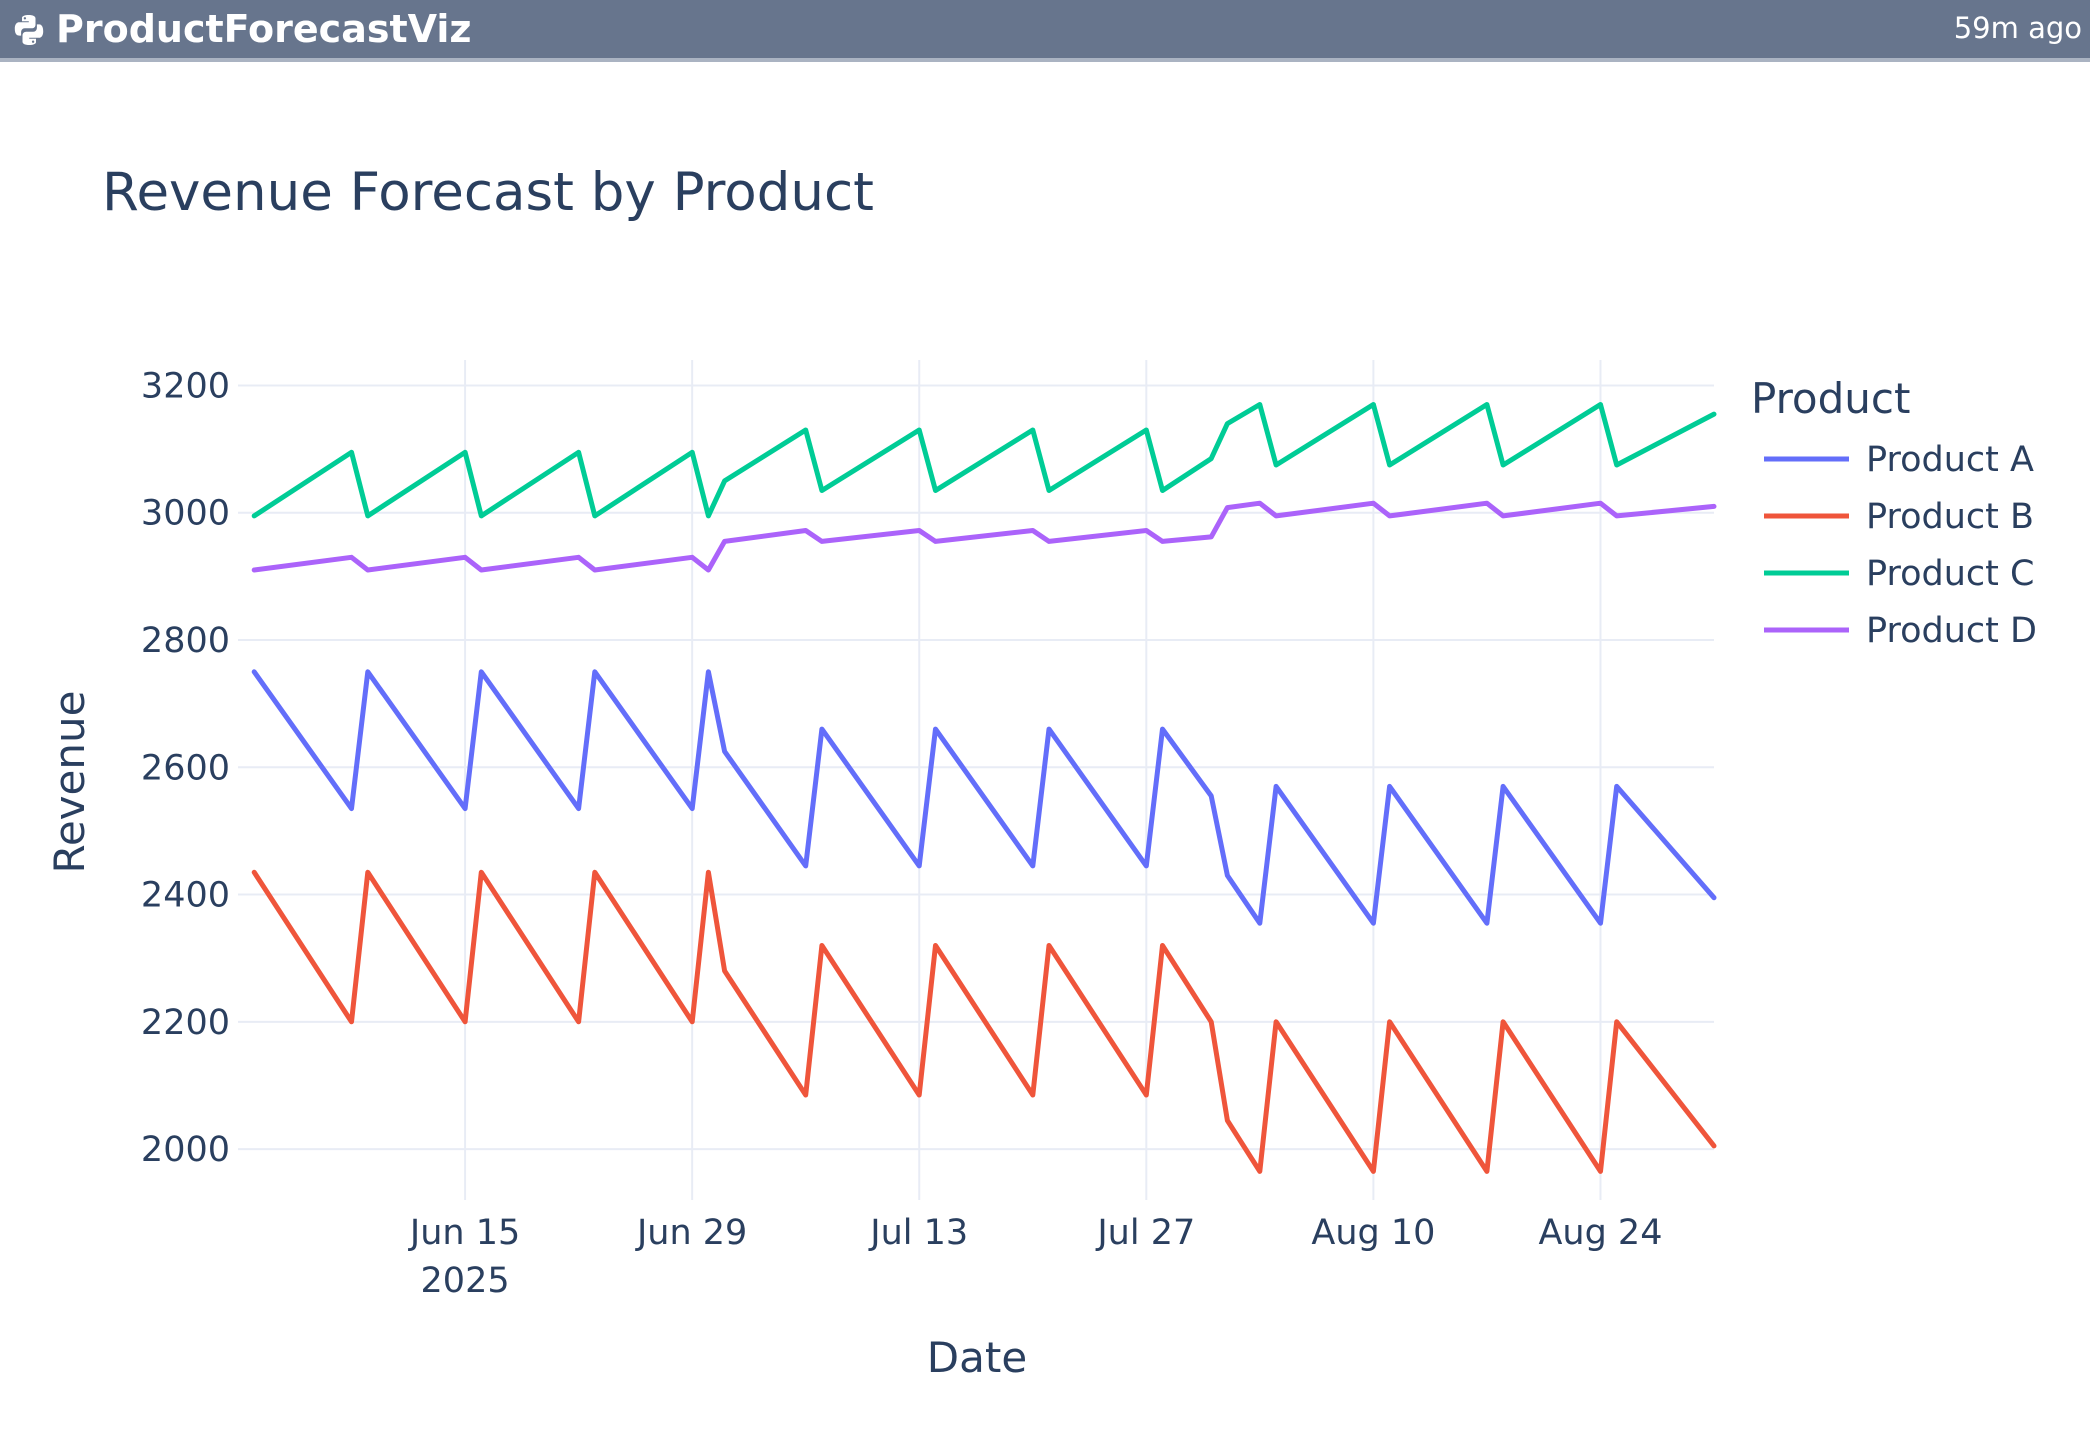 This screenshot has height=1434, width=2090. I want to click on app-title: ProductForecastViz, so click(264, 29).